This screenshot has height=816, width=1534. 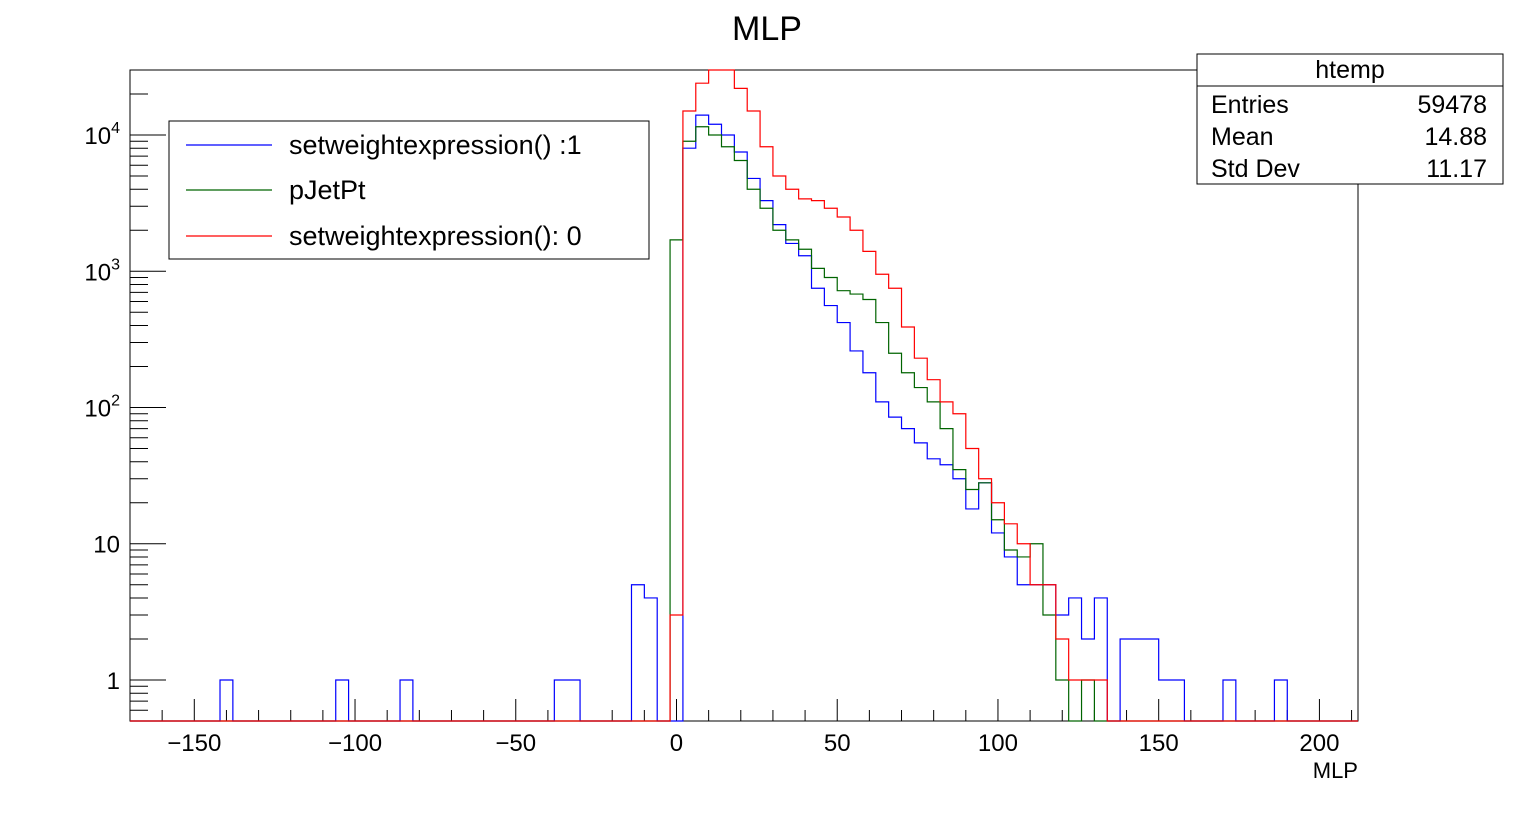 I want to click on x-tick-label: 100, so click(x=998, y=743).